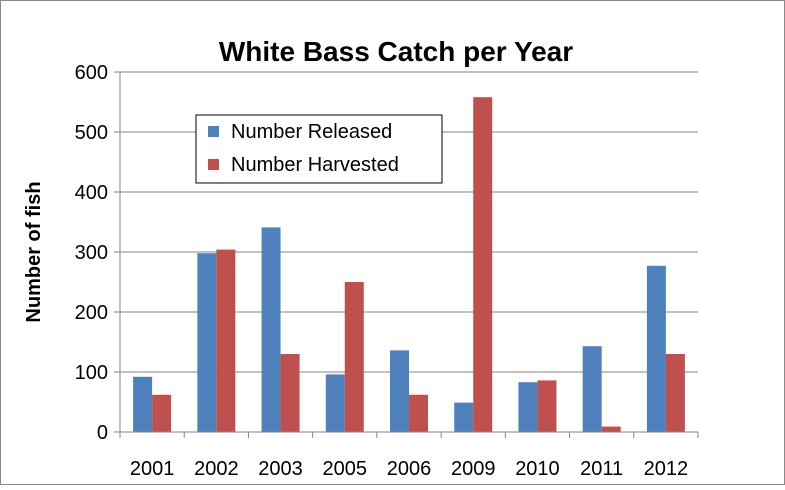 The width and height of the screenshot is (785, 490). I want to click on legend-box, so click(319, 149).